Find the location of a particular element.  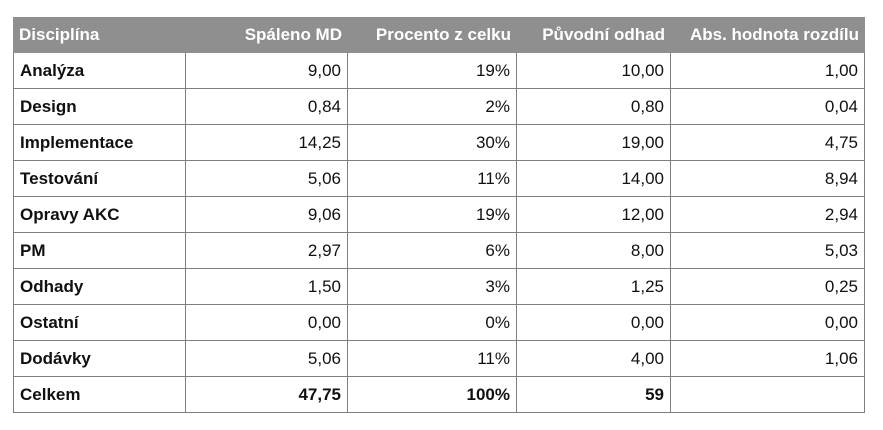

row-name: PM is located at coordinates (99, 250).